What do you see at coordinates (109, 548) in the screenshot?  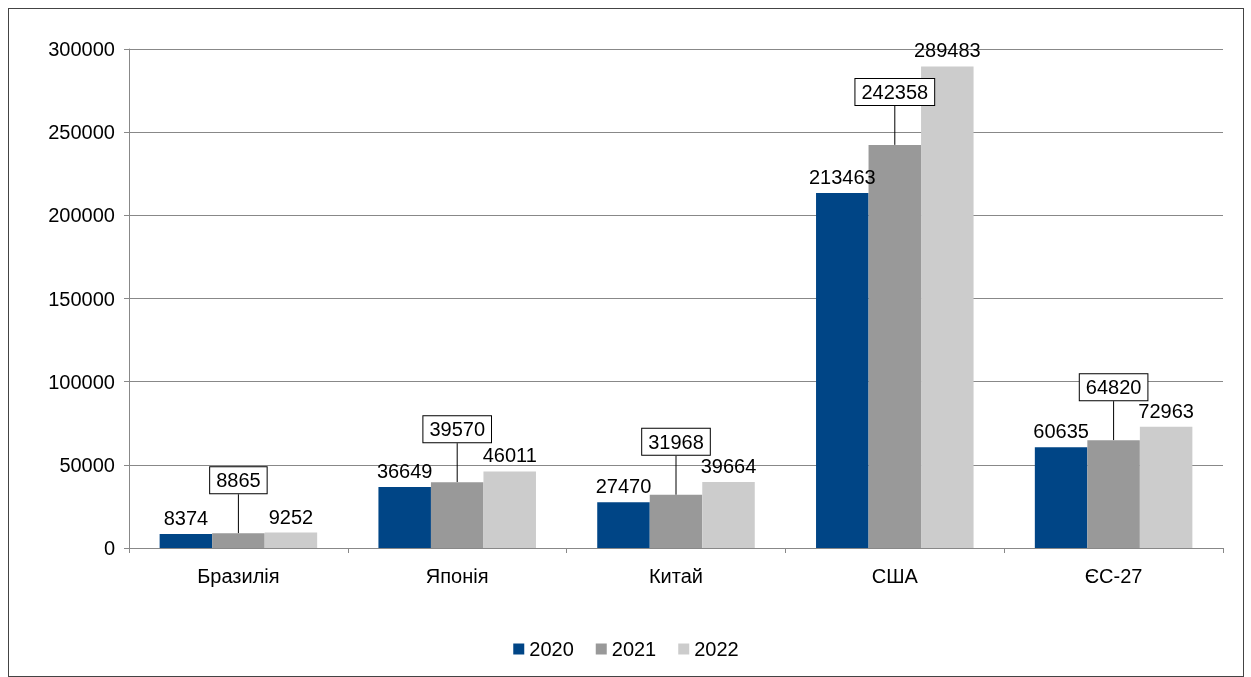 I see `y-tick-label: 0` at bounding box center [109, 548].